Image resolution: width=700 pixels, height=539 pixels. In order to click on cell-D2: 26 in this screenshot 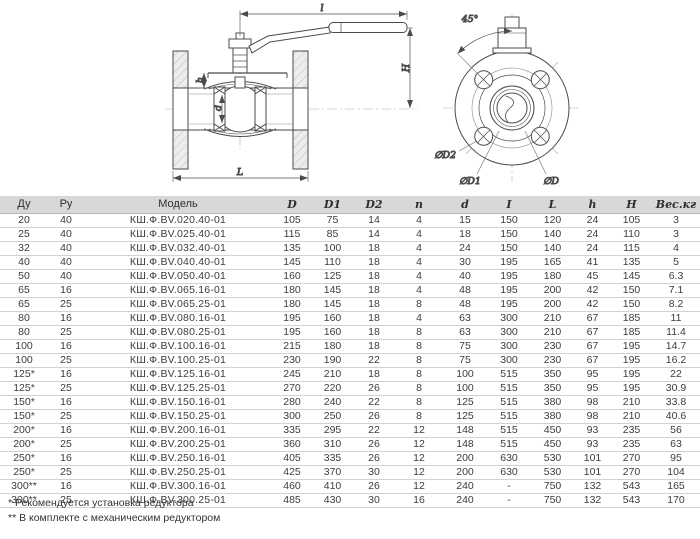, I will do `click(374, 458)`.